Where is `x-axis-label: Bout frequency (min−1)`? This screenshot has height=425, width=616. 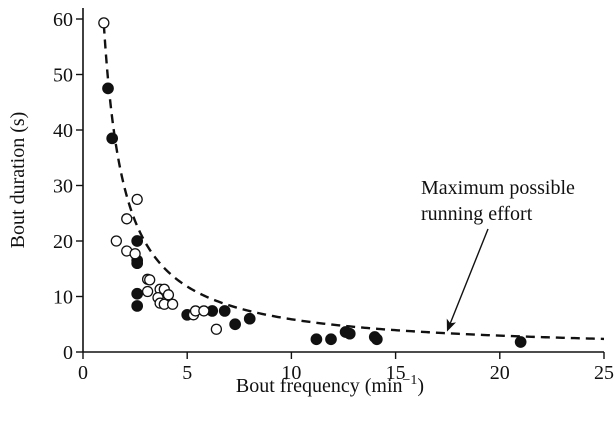 x-axis-label: Bout frequency (min−1) is located at coordinates (330, 385).